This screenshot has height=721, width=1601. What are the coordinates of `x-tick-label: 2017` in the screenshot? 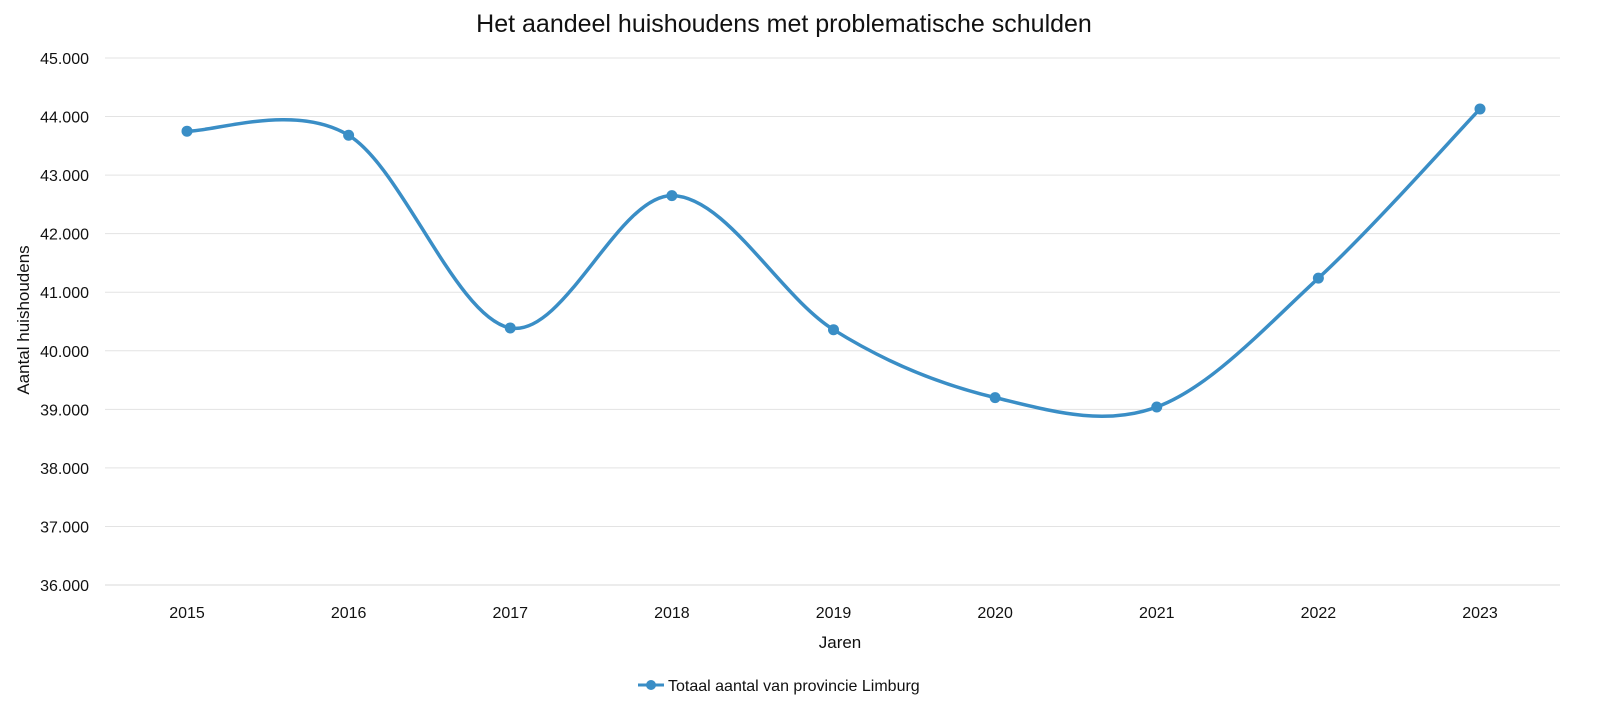 It's located at (510, 613).